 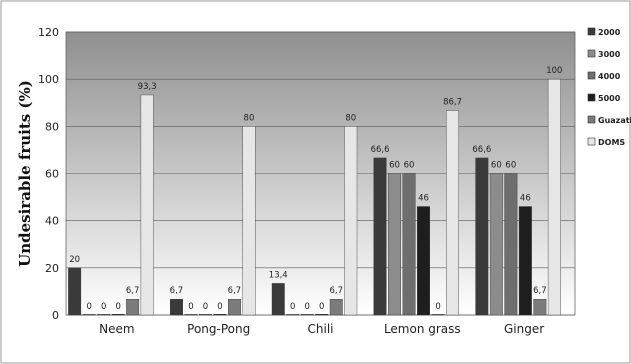 What do you see at coordinates (482, 236) in the screenshot?
I see `bar-2000-ginger` at bounding box center [482, 236].